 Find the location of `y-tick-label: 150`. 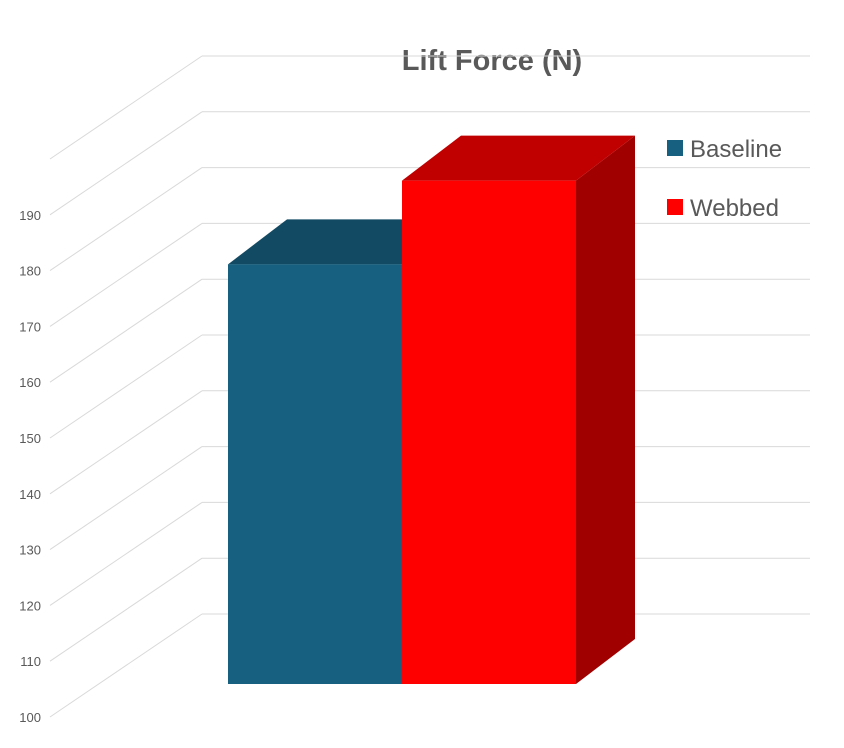

y-tick-label: 150 is located at coordinates (30, 438).